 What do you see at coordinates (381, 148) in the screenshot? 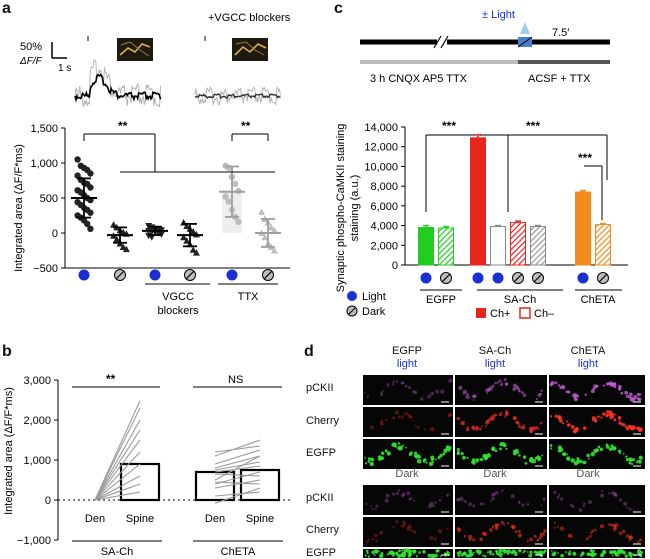
I see `y-tick-label-c: 12,000` at bounding box center [381, 148].